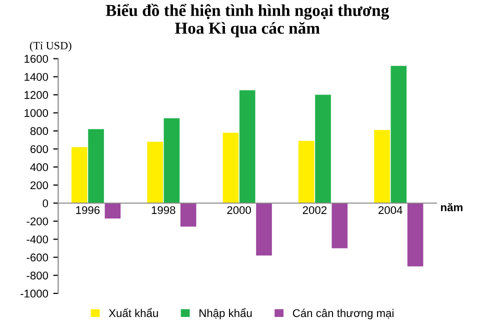  Describe the element at coordinates (36, 95) in the screenshot. I see `y-tick-label: 1200` at that location.